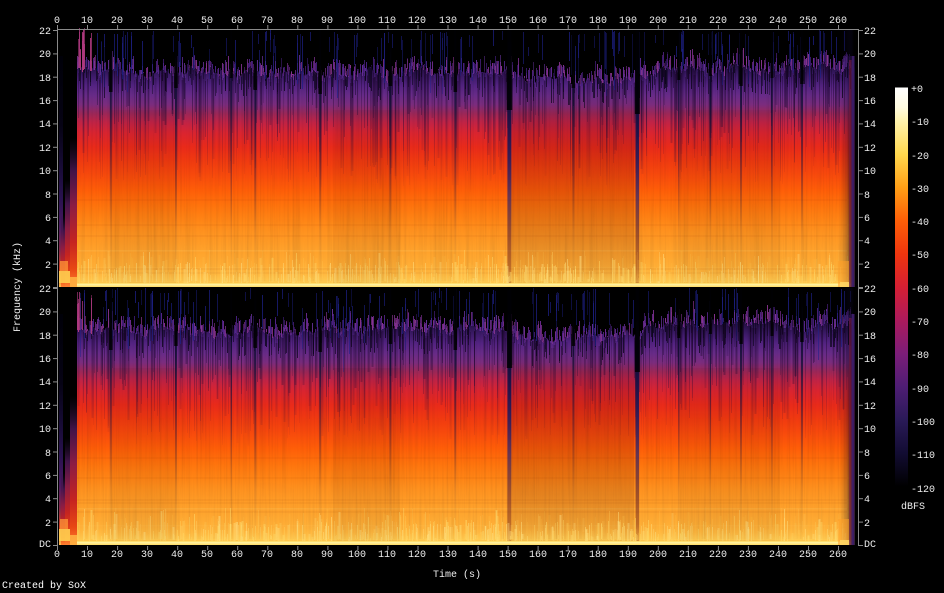 This screenshot has width=944, height=593. I want to click on svg-text: -10, so click(920, 123).